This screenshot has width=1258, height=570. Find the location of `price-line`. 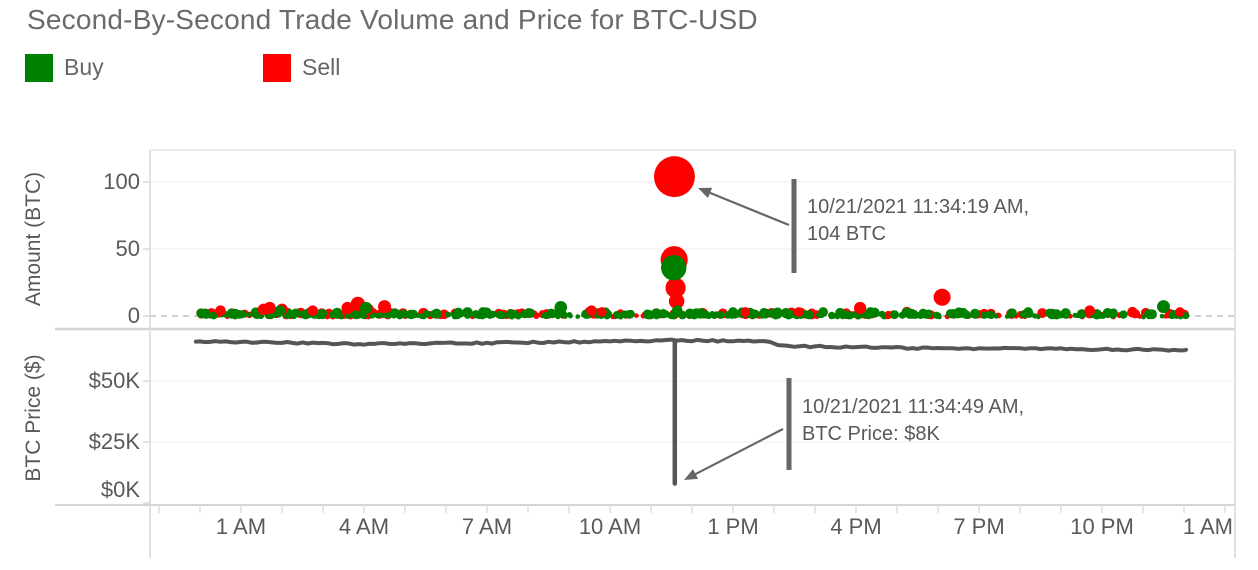

price-line is located at coordinates (691, 345).